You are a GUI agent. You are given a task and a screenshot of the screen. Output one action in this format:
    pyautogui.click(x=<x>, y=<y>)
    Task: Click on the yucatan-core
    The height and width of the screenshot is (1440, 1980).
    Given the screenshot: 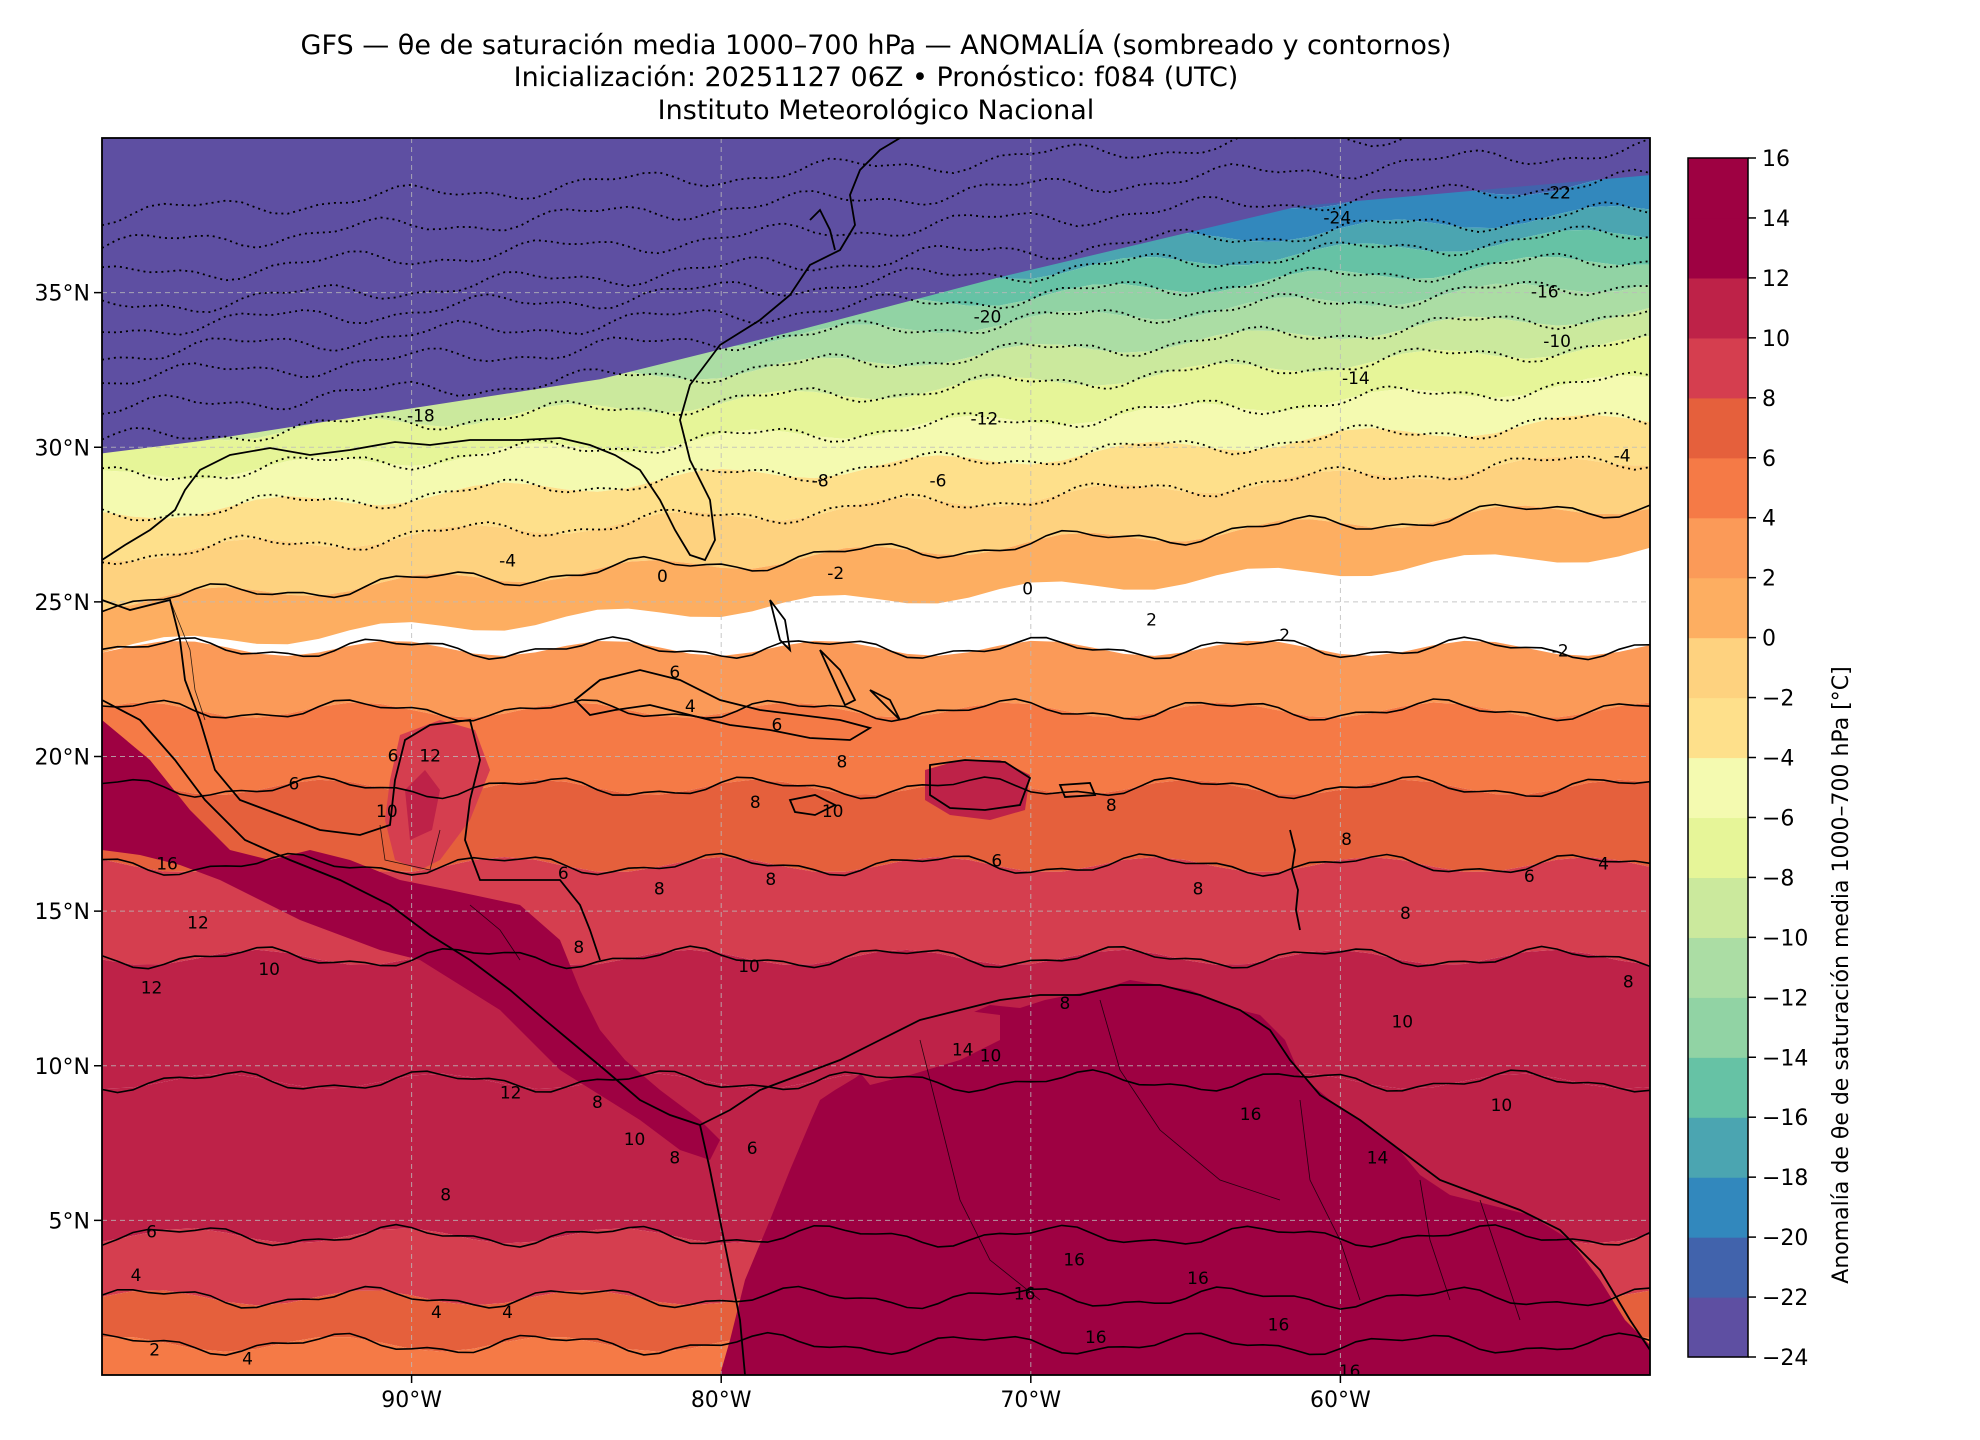 What is the action you would take?
    pyautogui.click(x=422, y=805)
    